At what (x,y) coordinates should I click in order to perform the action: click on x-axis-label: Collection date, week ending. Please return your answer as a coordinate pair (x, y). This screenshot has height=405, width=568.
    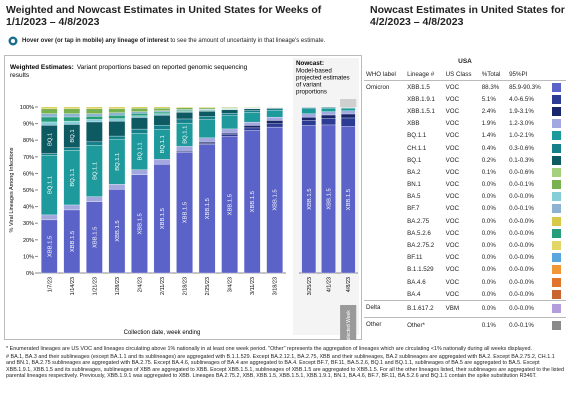
    Looking at the image, I should click on (162, 333).